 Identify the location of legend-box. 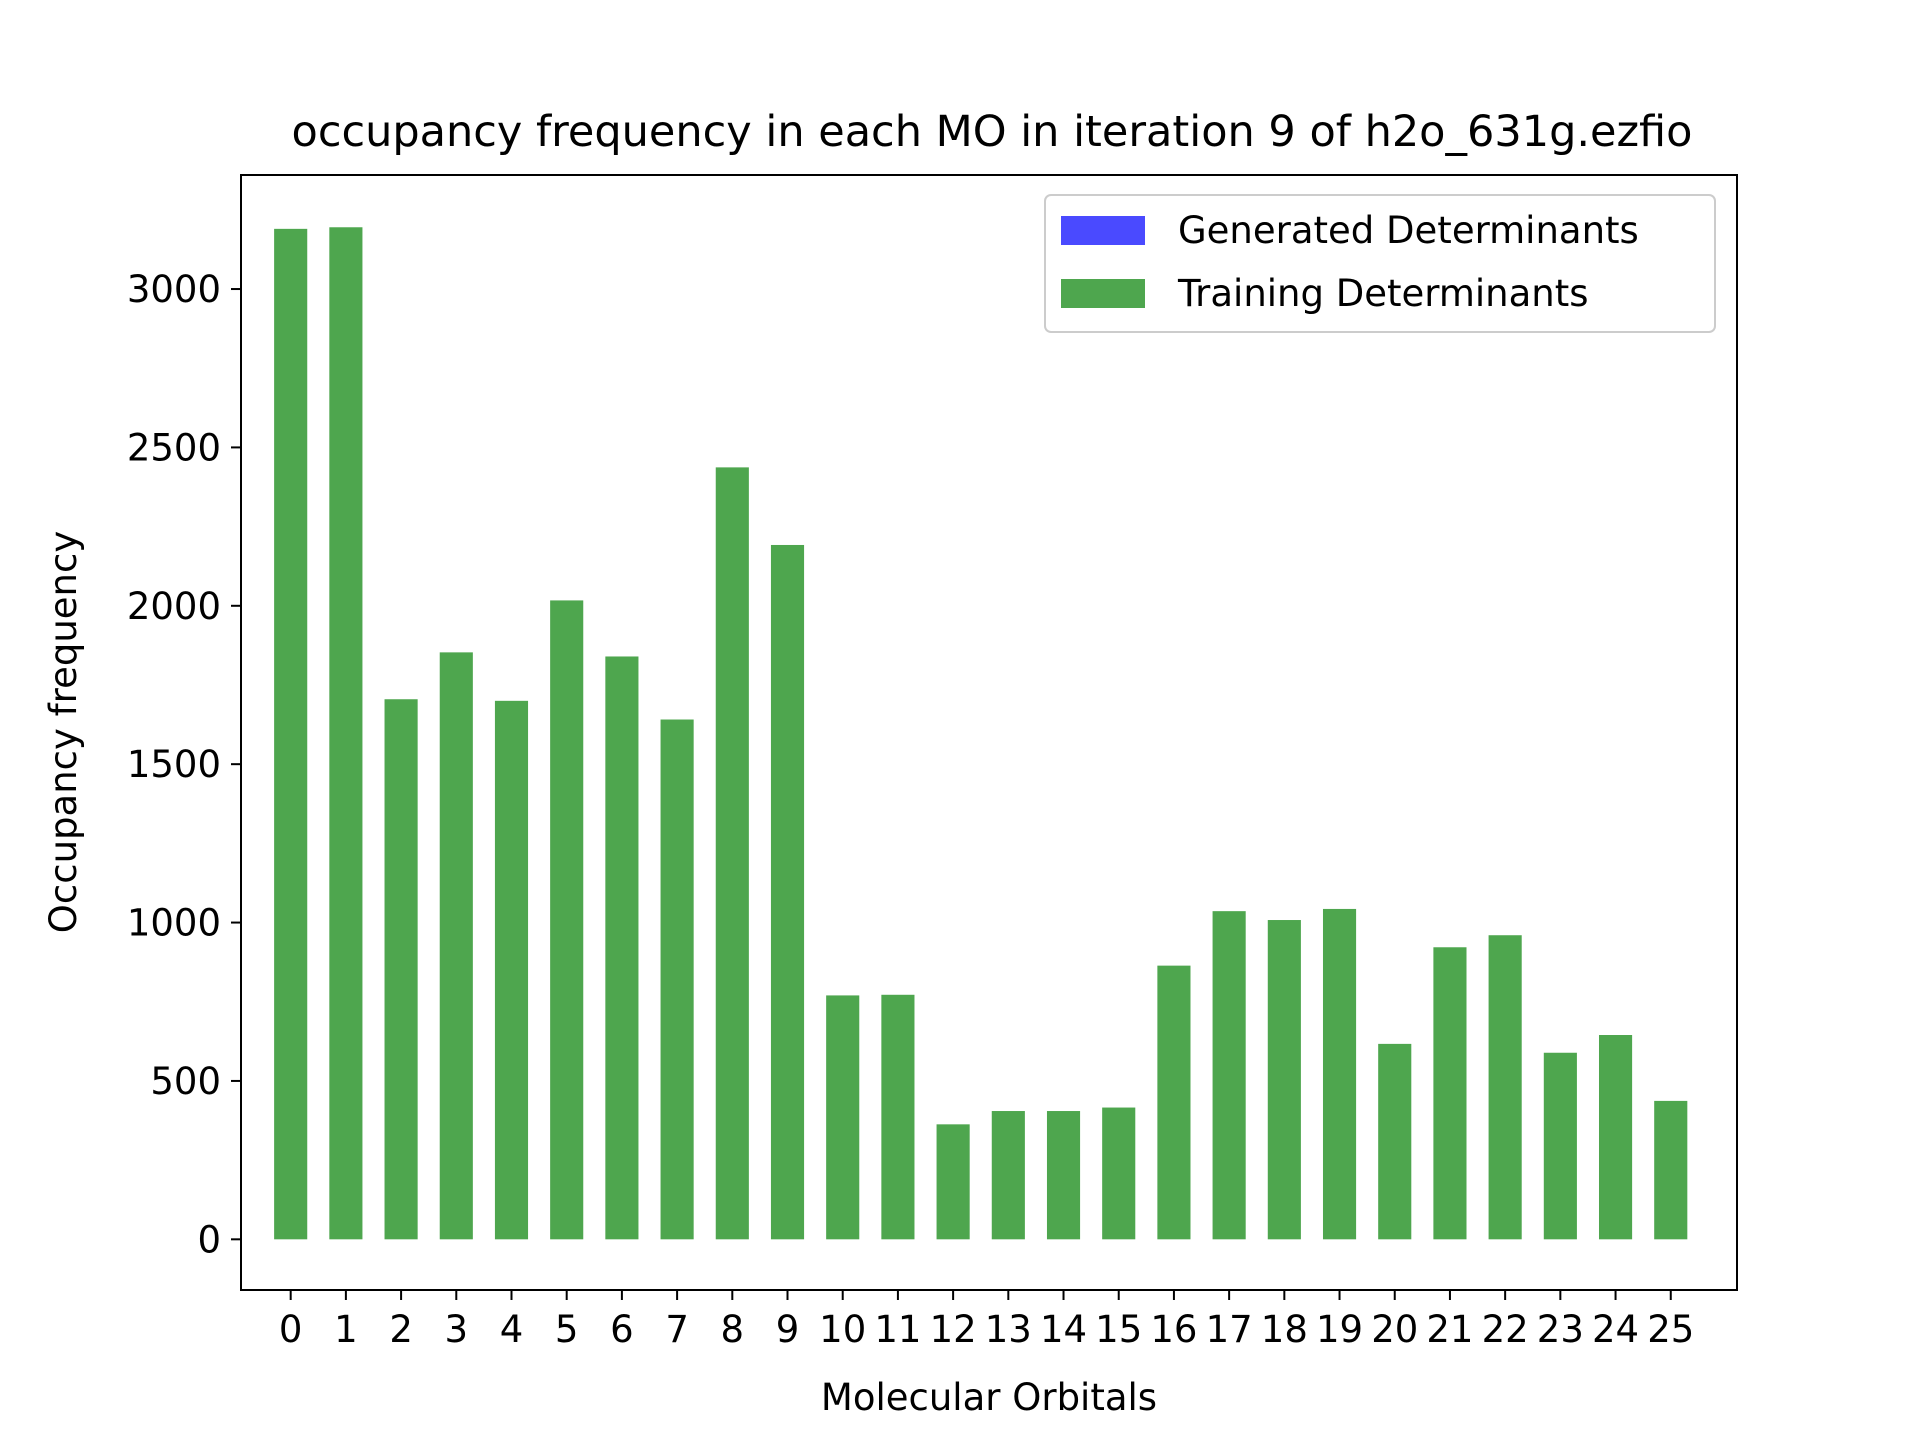
(1380, 263).